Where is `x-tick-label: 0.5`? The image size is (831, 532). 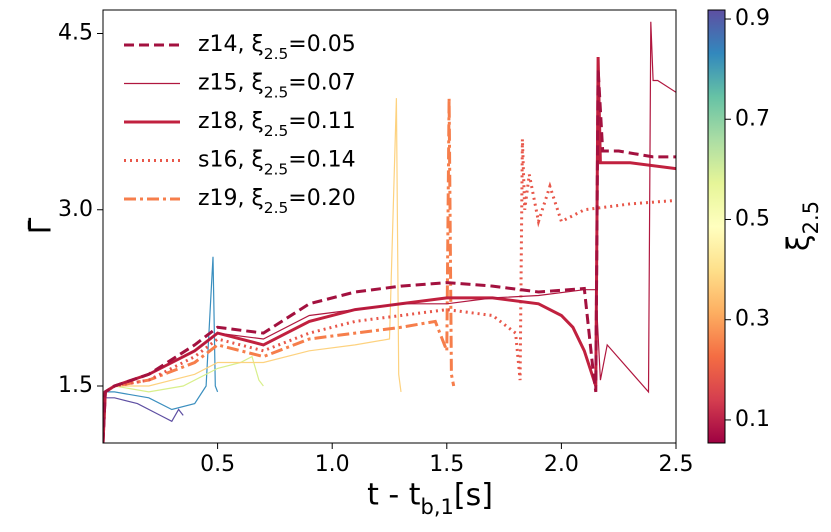 x-tick-label: 0.5 is located at coordinates (217, 464).